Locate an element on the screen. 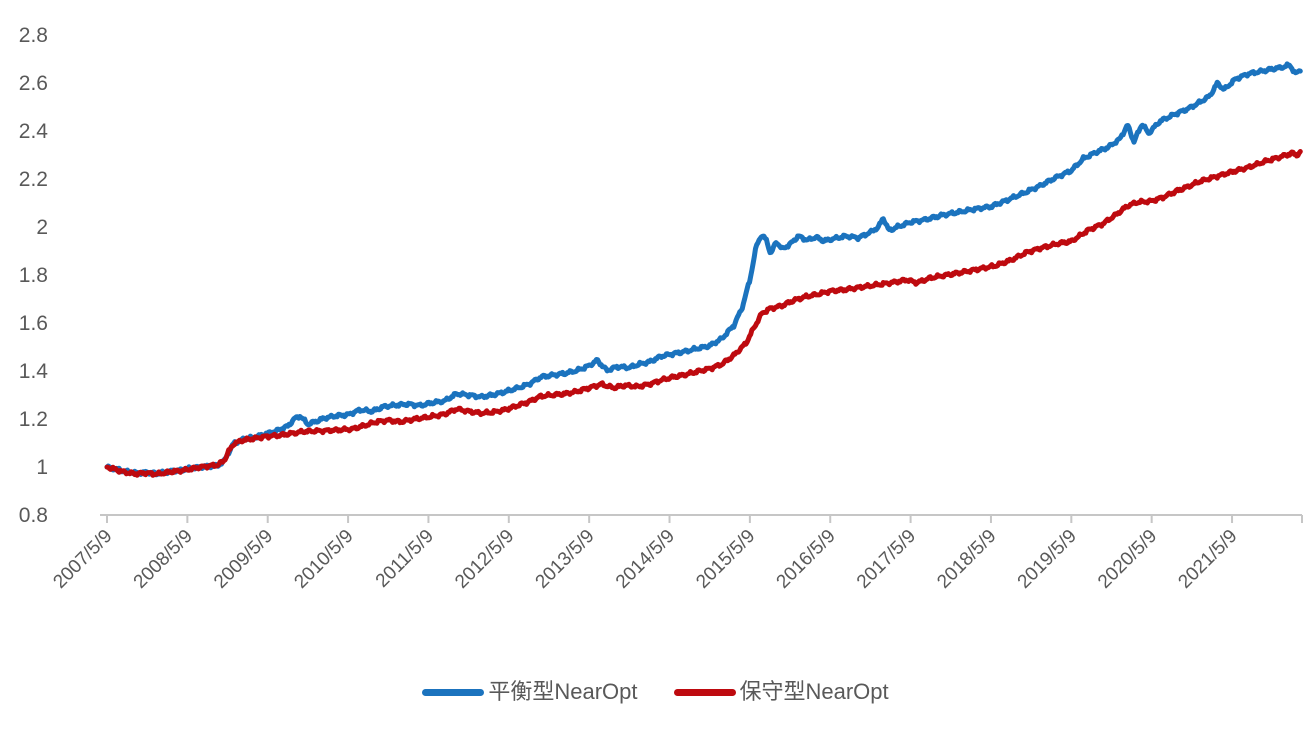  legend-item-series-1: 保守型NearOpt is located at coordinates (781, 691).